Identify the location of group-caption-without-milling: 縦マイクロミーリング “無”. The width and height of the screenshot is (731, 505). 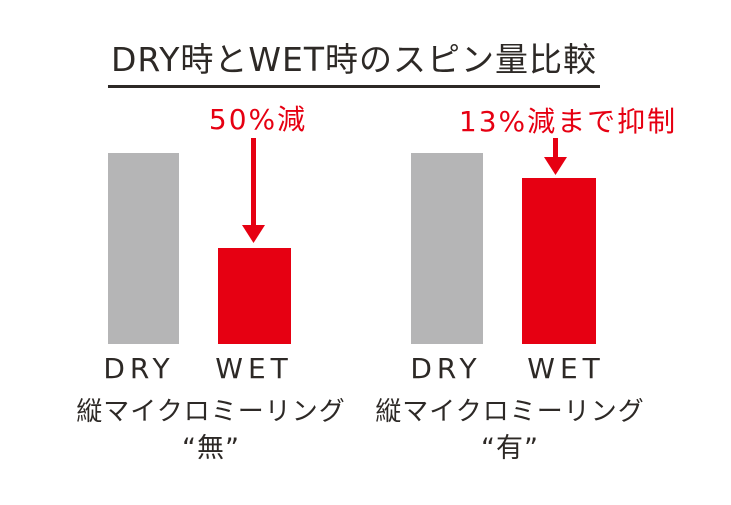
(210, 430).